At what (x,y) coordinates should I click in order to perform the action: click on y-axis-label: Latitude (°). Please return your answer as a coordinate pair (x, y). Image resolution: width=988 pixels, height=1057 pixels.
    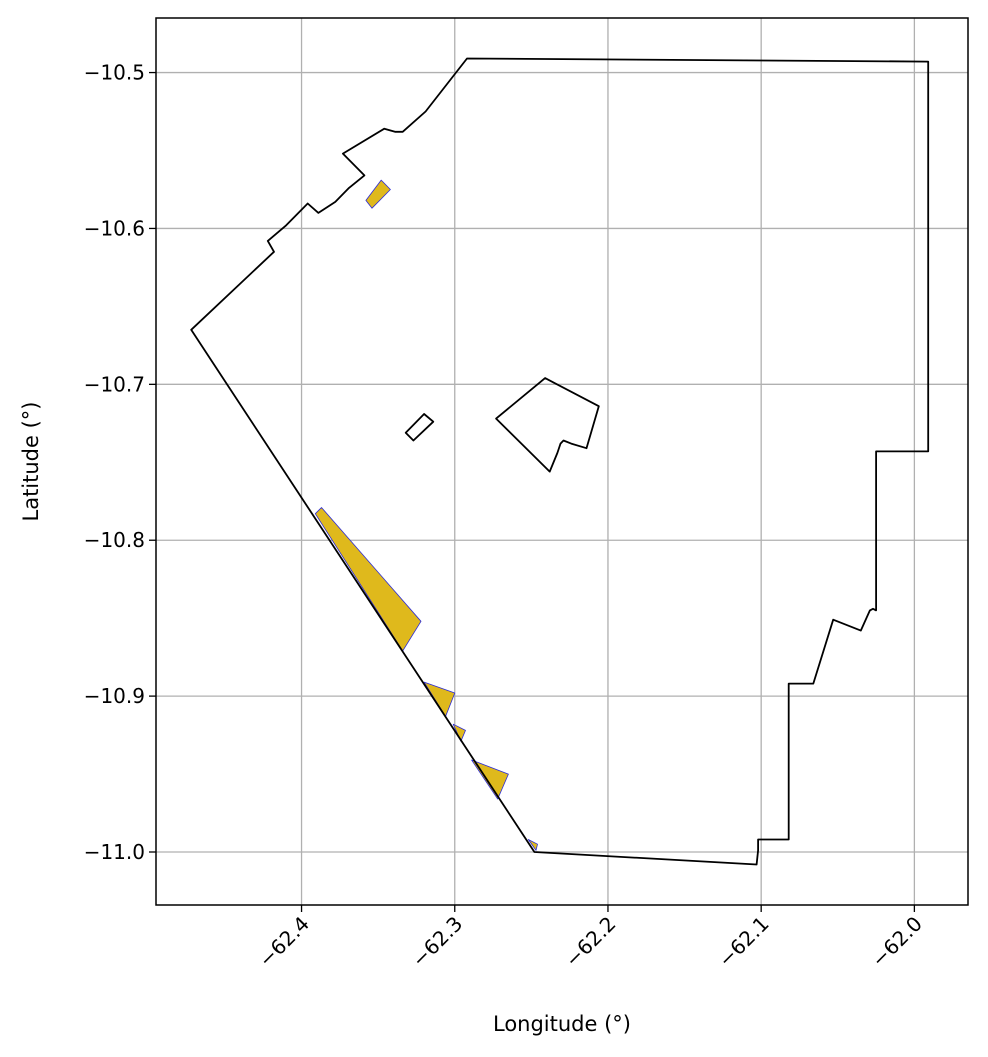
    Looking at the image, I should click on (31, 462).